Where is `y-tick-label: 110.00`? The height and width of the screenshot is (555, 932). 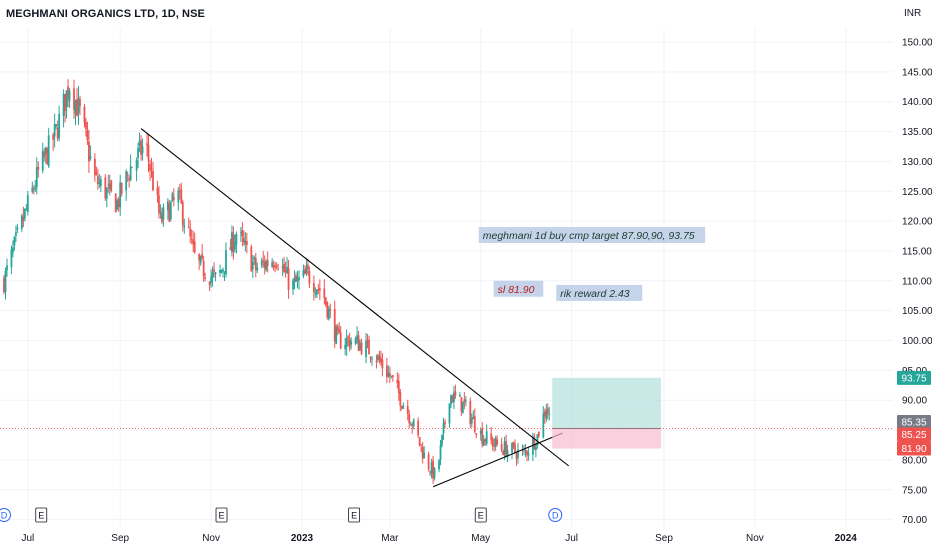 y-tick-label: 110.00 is located at coordinates (917, 281).